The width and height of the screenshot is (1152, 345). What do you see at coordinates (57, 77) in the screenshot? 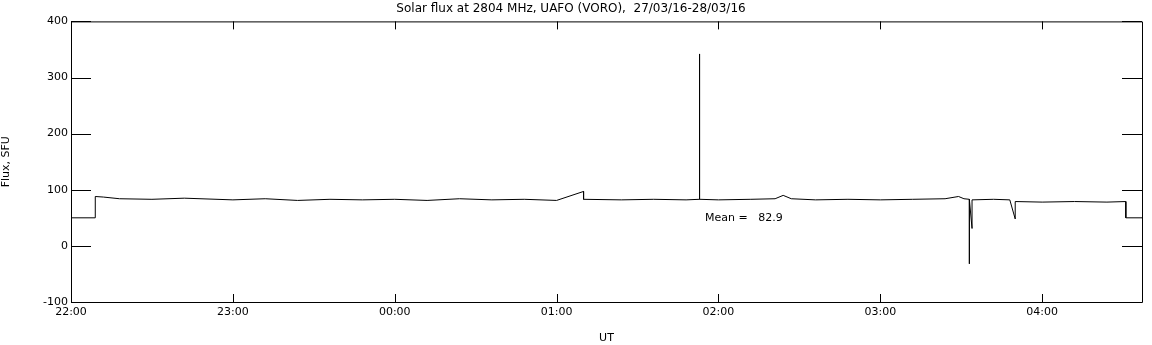
I see `y-tick-label: 300` at bounding box center [57, 77].